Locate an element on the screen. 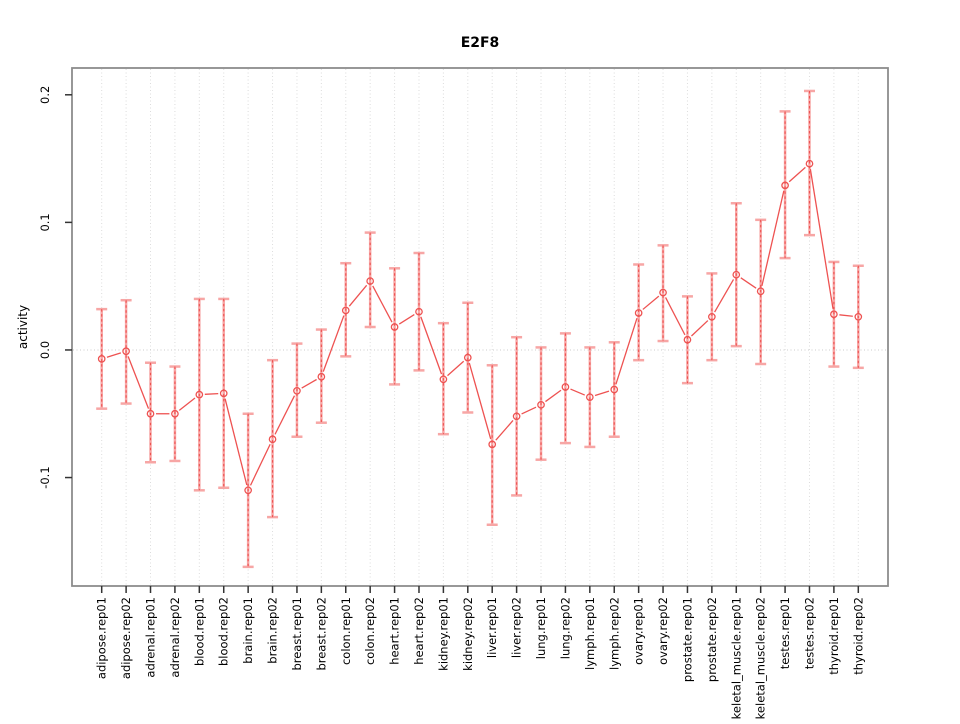 The image size is (960, 724). x-tick-label: kidney.rep01 is located at coordinates (443, 634).